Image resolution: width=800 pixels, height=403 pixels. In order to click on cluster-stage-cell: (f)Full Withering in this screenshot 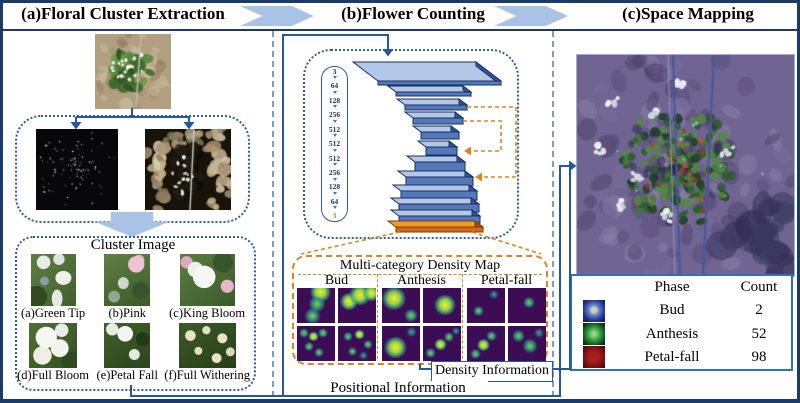, I will do `click(207, 351)`.